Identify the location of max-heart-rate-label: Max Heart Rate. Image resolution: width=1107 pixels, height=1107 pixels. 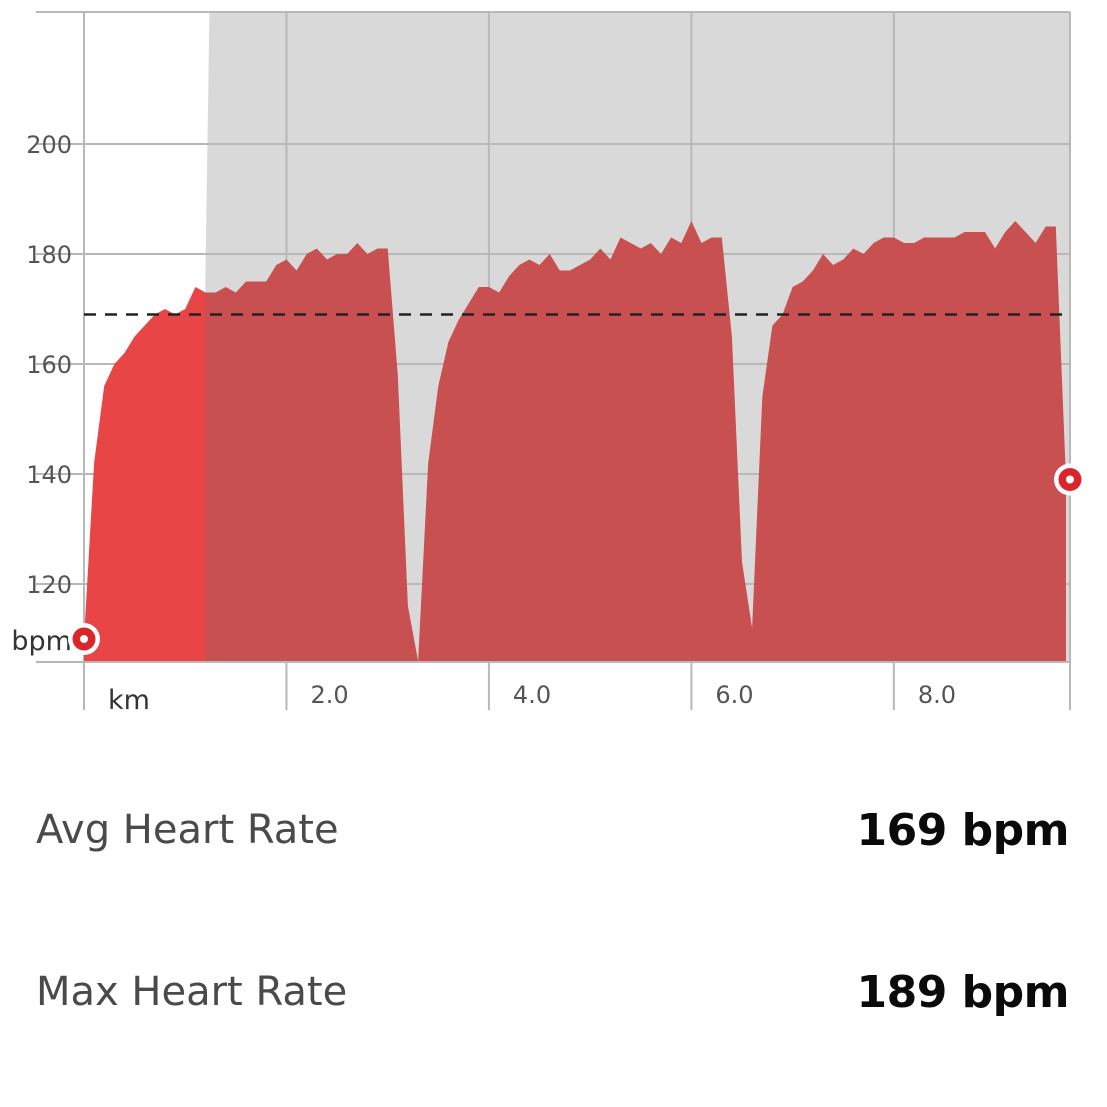
(192, 992).